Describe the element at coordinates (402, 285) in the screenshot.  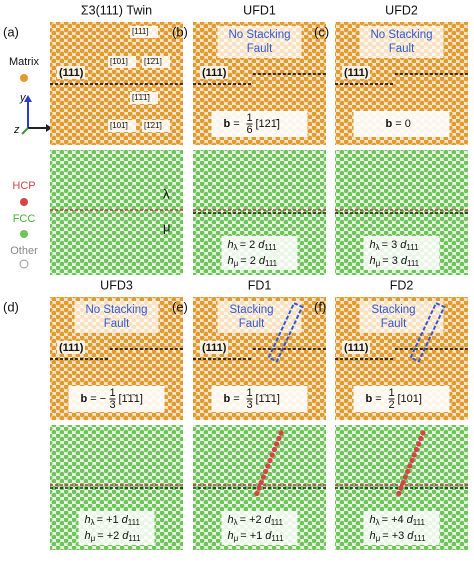
I see `panel-title: FD2` at that location.